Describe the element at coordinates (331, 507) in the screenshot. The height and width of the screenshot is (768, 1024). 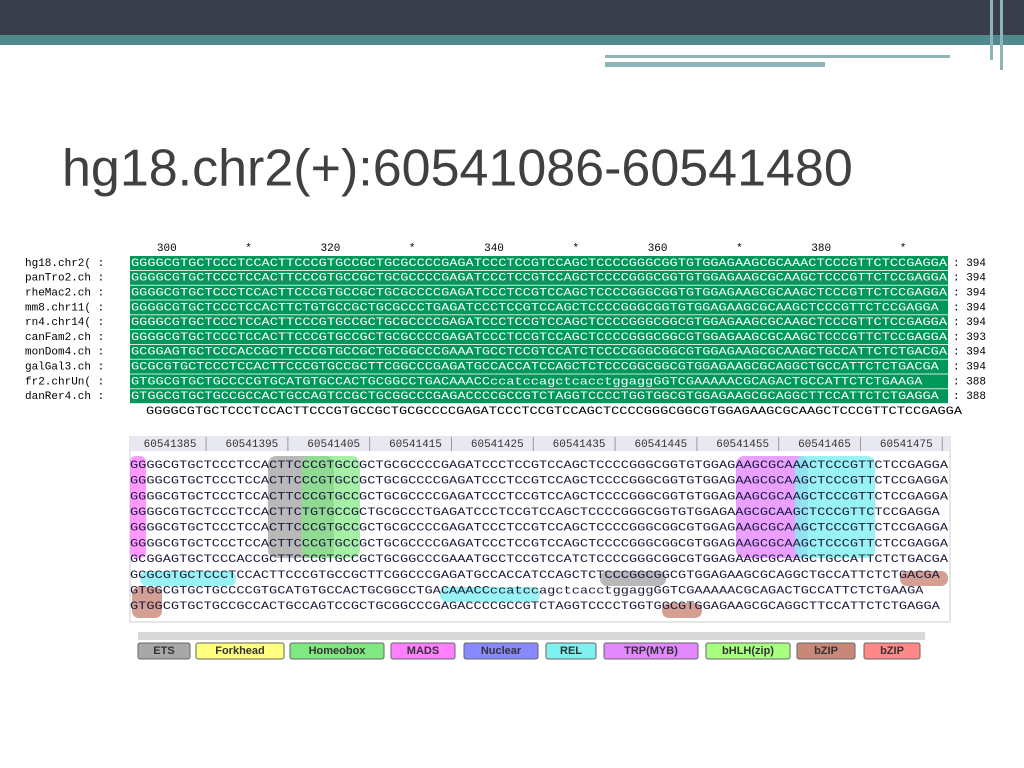
I see `homeobox-motif` at that location.